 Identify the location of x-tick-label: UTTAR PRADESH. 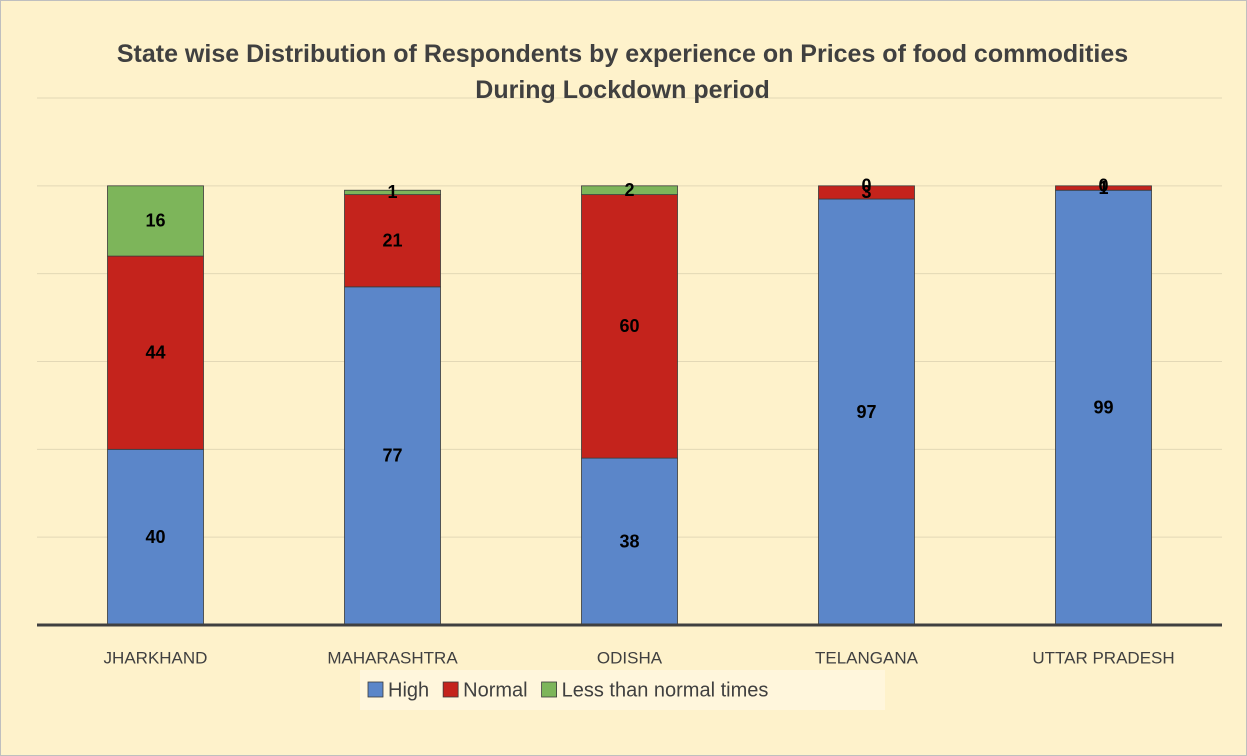
(1103, 657).